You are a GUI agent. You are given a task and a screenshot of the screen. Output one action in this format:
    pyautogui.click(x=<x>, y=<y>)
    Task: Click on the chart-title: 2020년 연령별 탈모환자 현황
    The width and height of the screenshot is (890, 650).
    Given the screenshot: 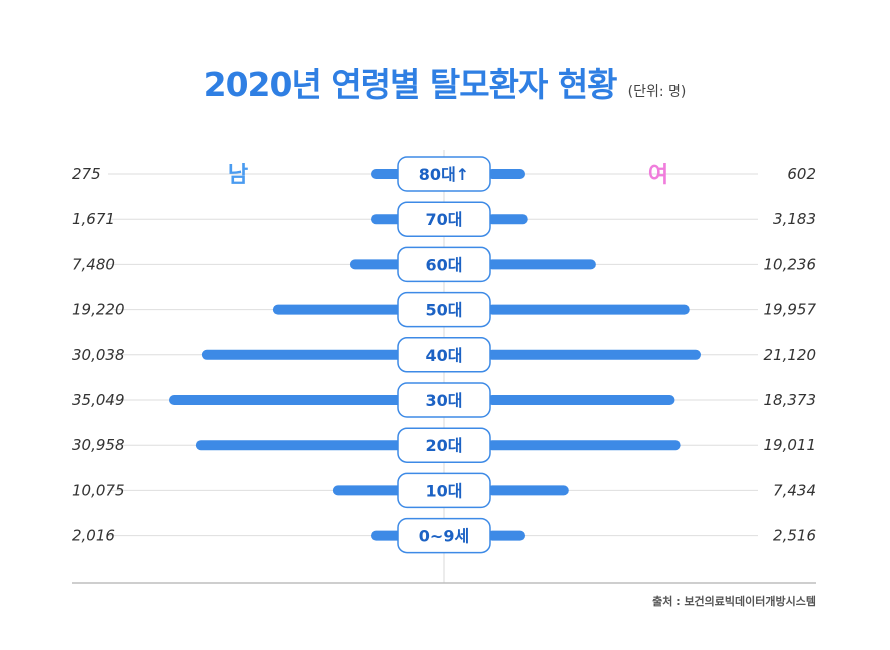 What is the action you would take?
    pyautogui.click(x=410, y=84)
    